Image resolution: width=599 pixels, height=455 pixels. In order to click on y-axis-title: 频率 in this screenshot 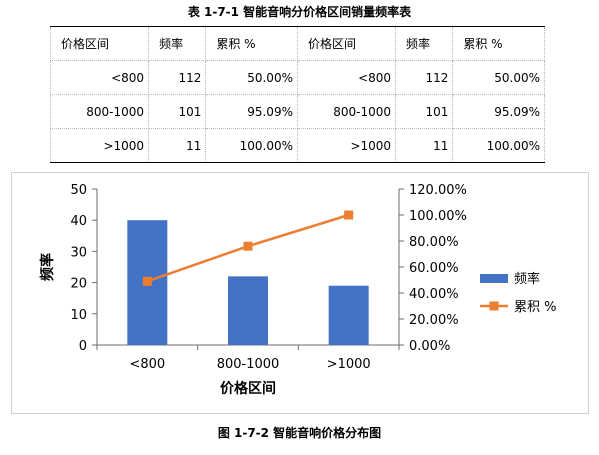, I will do `click(47, 267)`.